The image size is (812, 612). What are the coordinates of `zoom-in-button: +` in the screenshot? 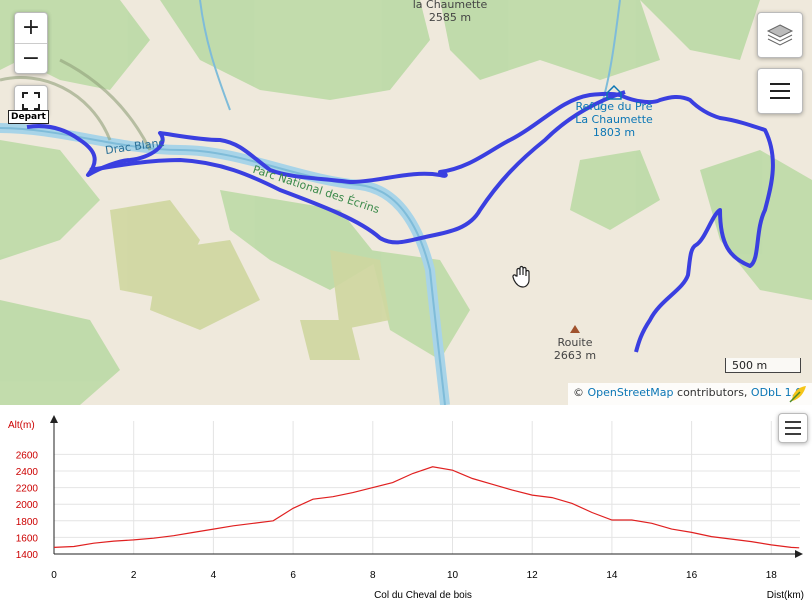 It's located at (31, 28).